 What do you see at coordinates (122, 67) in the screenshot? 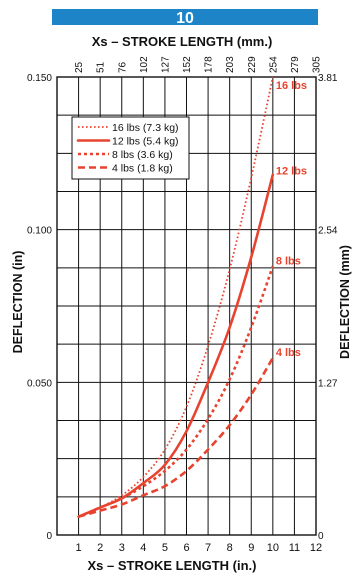
I see `x-top-tick-label: 76` at bounding box center [122, 67].